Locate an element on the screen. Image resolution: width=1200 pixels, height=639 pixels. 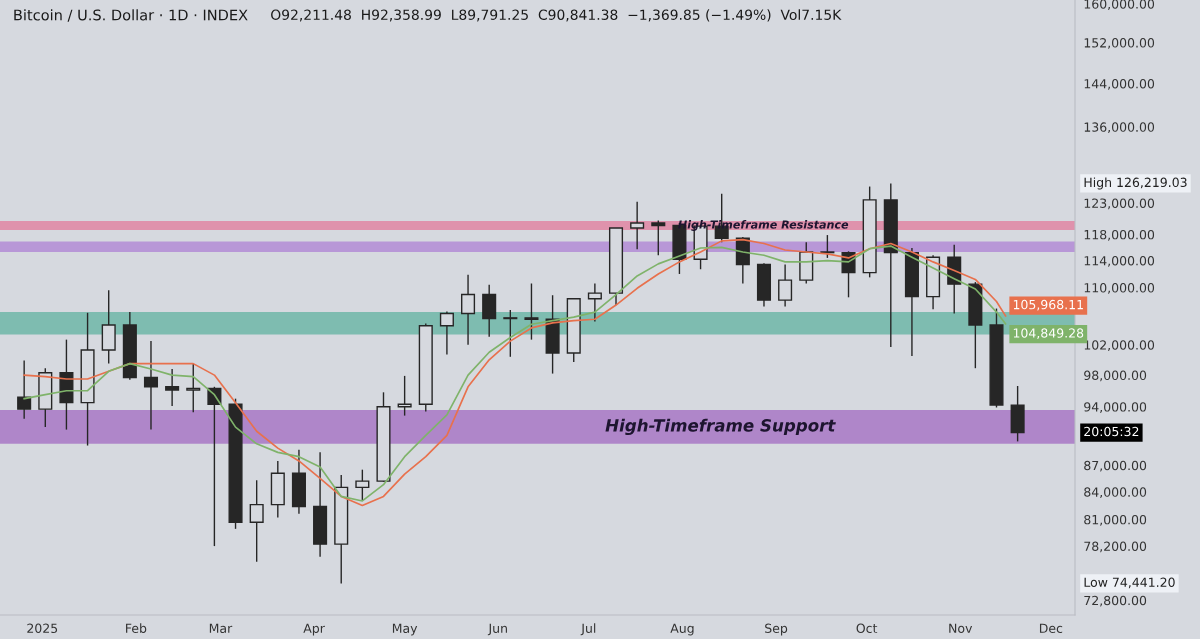
y-tick-label: 152,000.00 is located at coordinates (1119, 43).